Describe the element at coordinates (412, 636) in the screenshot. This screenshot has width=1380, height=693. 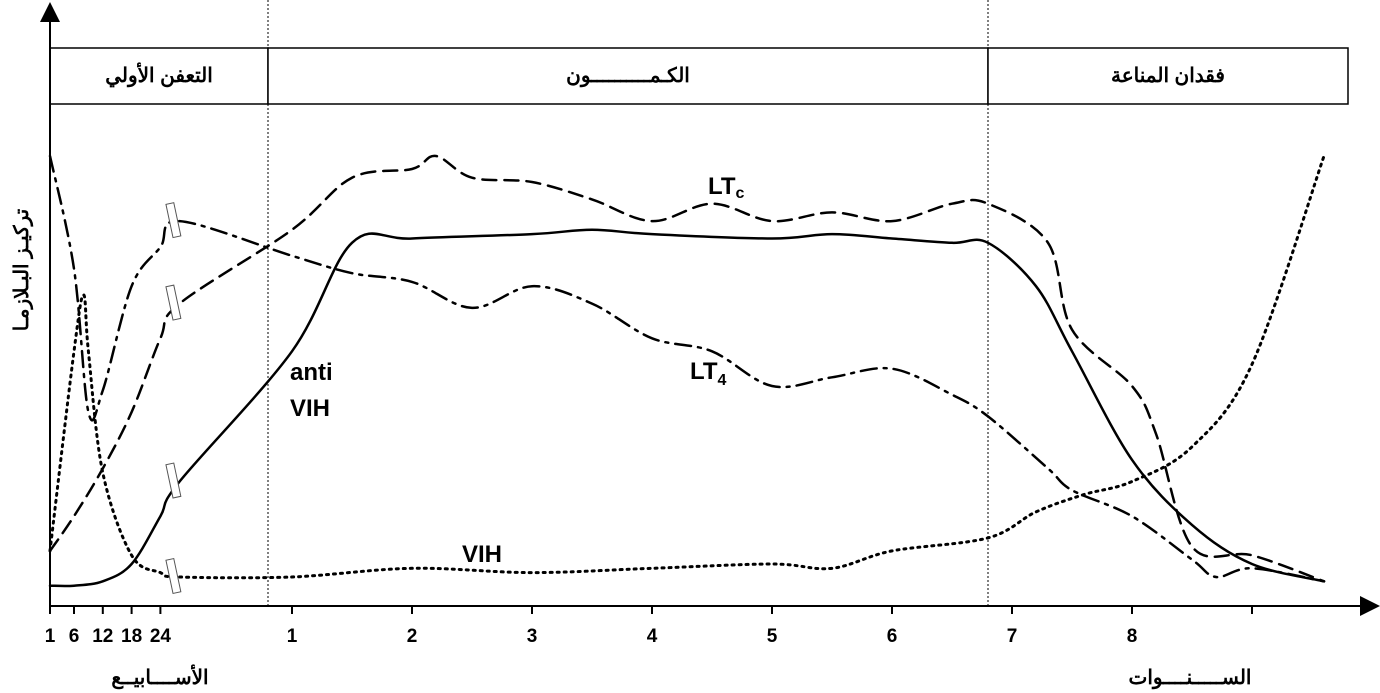
I see `year-tick-label: 2` at that location.